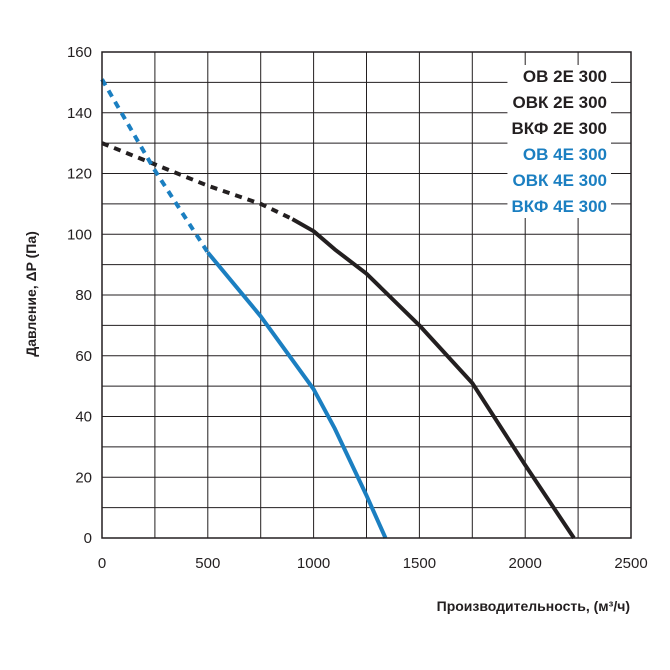 Image resolution: width=670 pixels, height=670 pixels. Describe the element at coordinates (31, 294) in the screenshot. I see `y-axis-title: Давление, ΔP (Па)` at that location.